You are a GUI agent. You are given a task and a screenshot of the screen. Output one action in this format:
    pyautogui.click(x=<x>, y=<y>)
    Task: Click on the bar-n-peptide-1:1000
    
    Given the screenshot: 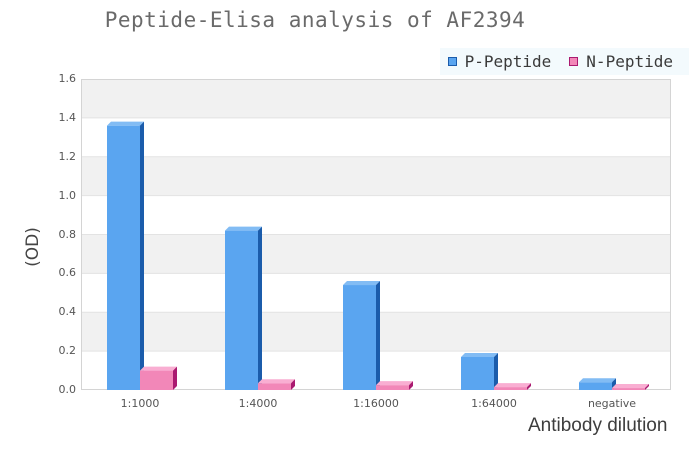 What is the action you would take?
    pyautogui.click(x=158, y=378)
    